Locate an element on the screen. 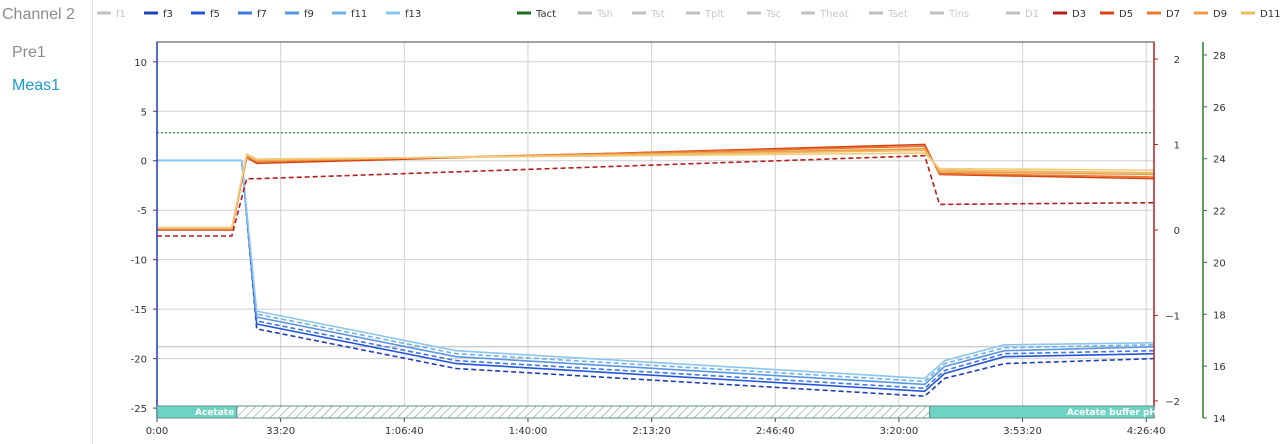  legend-item-tact: Tact is located at coordinates (545, 14).